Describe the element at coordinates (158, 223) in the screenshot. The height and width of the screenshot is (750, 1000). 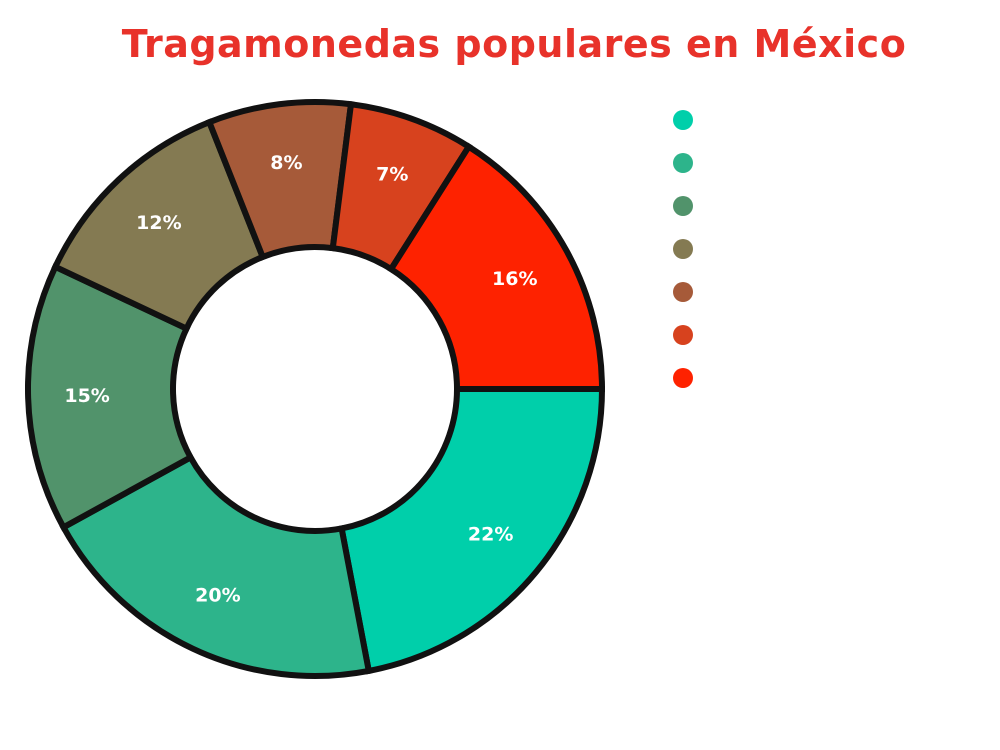
I see `slice-label-4: 12%` at that location.